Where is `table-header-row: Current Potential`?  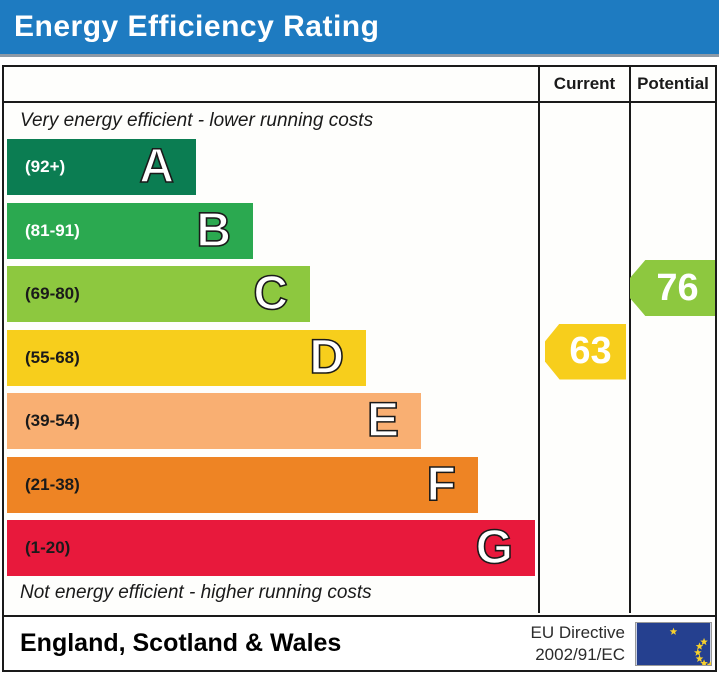 table-header-row: Current Potential is located at coordinates (359, 85).